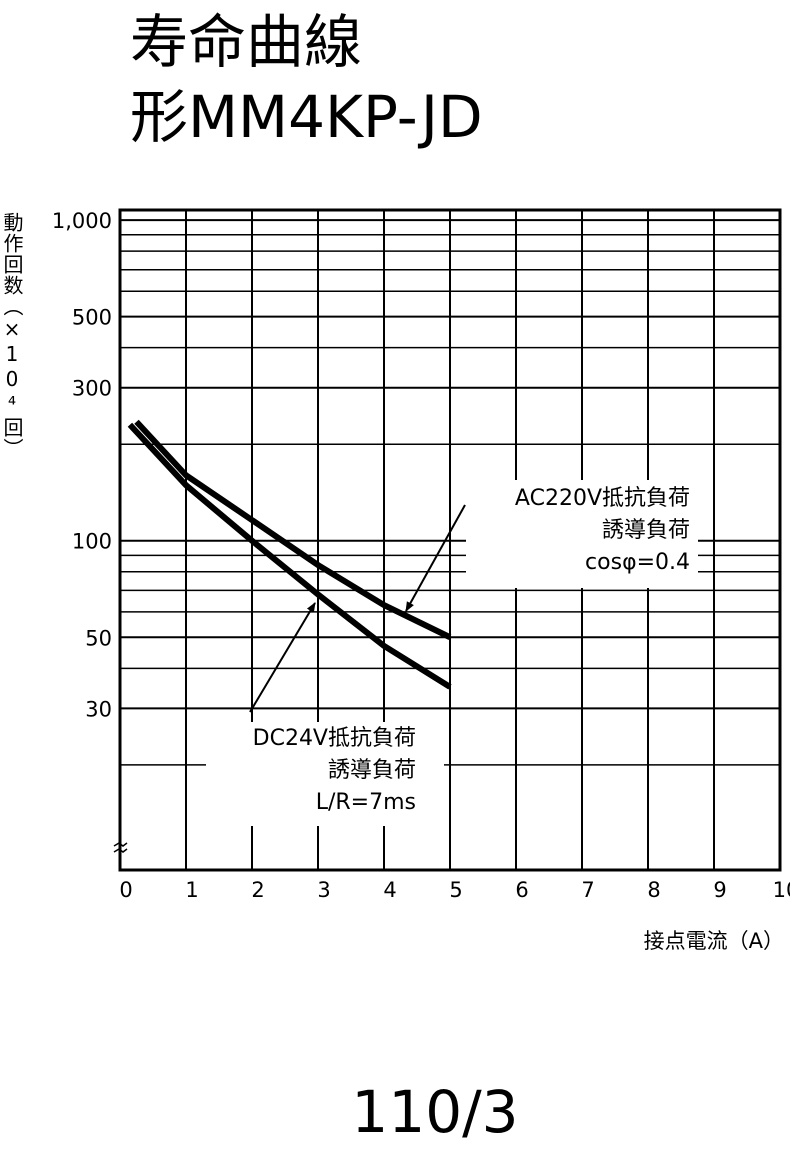  What do you see at coordinates (82, 221) in the screenshot?
I see `y-tick-label: 1,000` at bounding box center [82, 221].